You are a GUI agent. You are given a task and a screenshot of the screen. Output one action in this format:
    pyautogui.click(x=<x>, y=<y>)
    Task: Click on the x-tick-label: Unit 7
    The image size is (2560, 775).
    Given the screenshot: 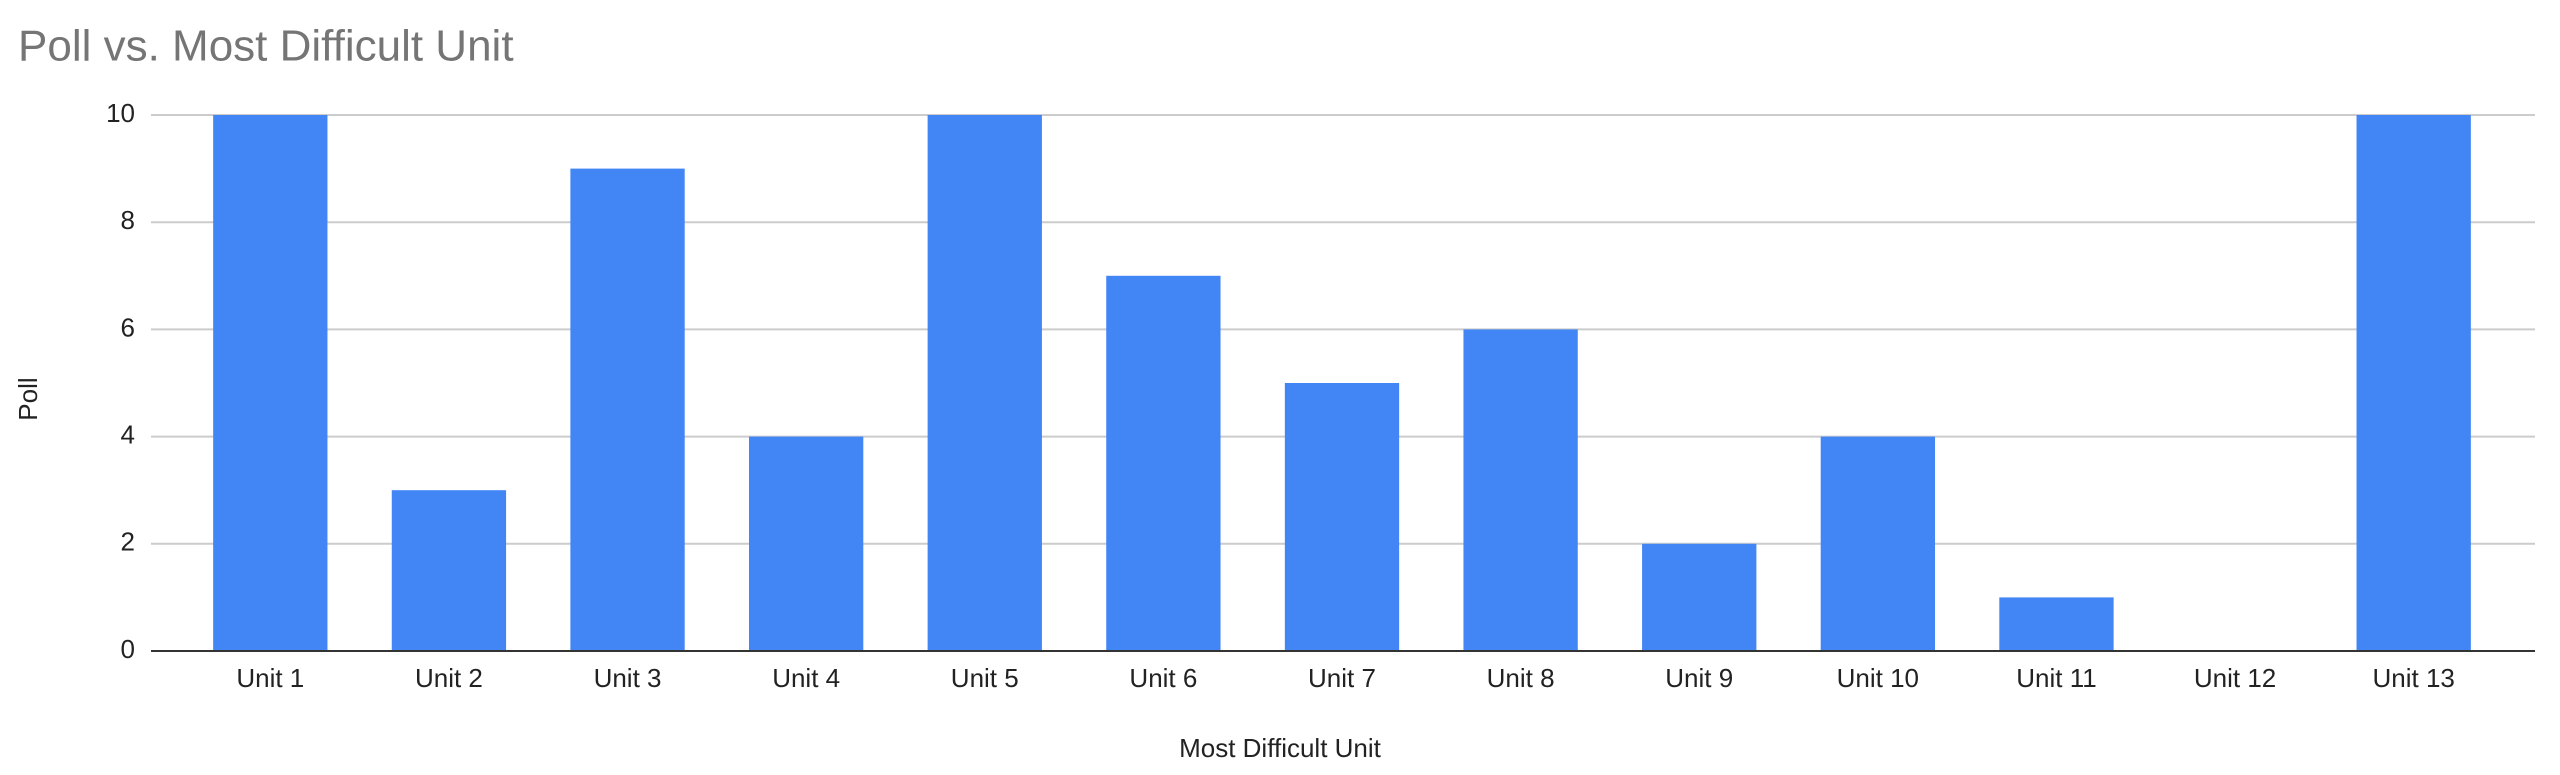 What is the action you would take?
    pyautogui.click(x=1342, y=678)
    